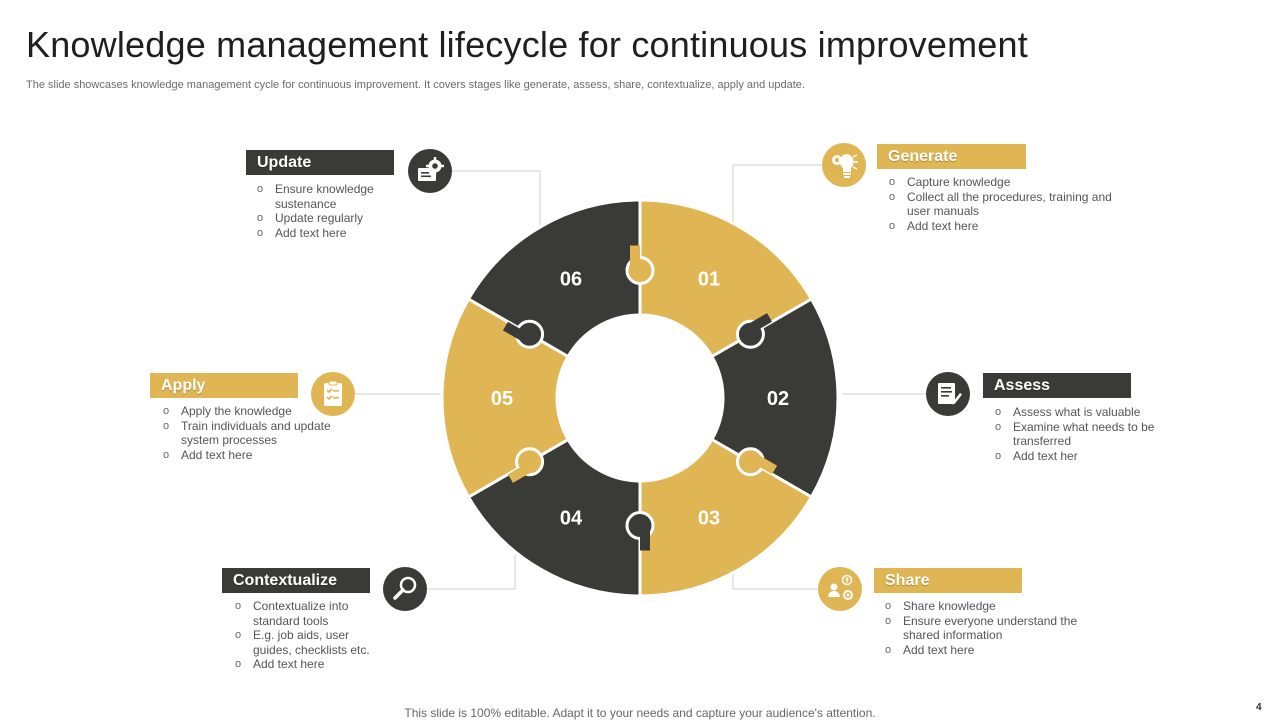 This screenshot has height=720, width=1280. I want to click on list-item: Contextualize into standard tools, so click(309, 613).